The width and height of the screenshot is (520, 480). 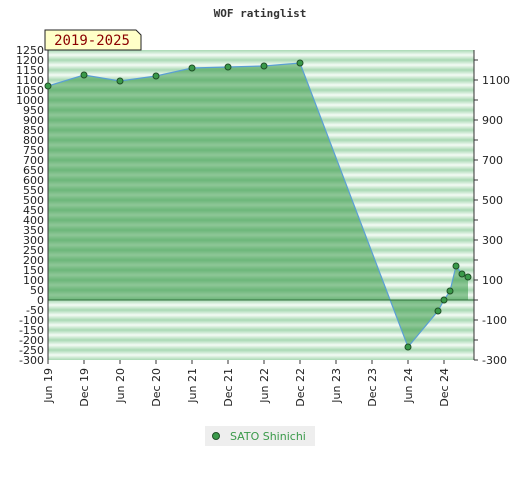 What do you see at coordinates (444, 387) in the screenshot?
I see `x-tick-label: Dec 24` at bounding box center [444, 387].